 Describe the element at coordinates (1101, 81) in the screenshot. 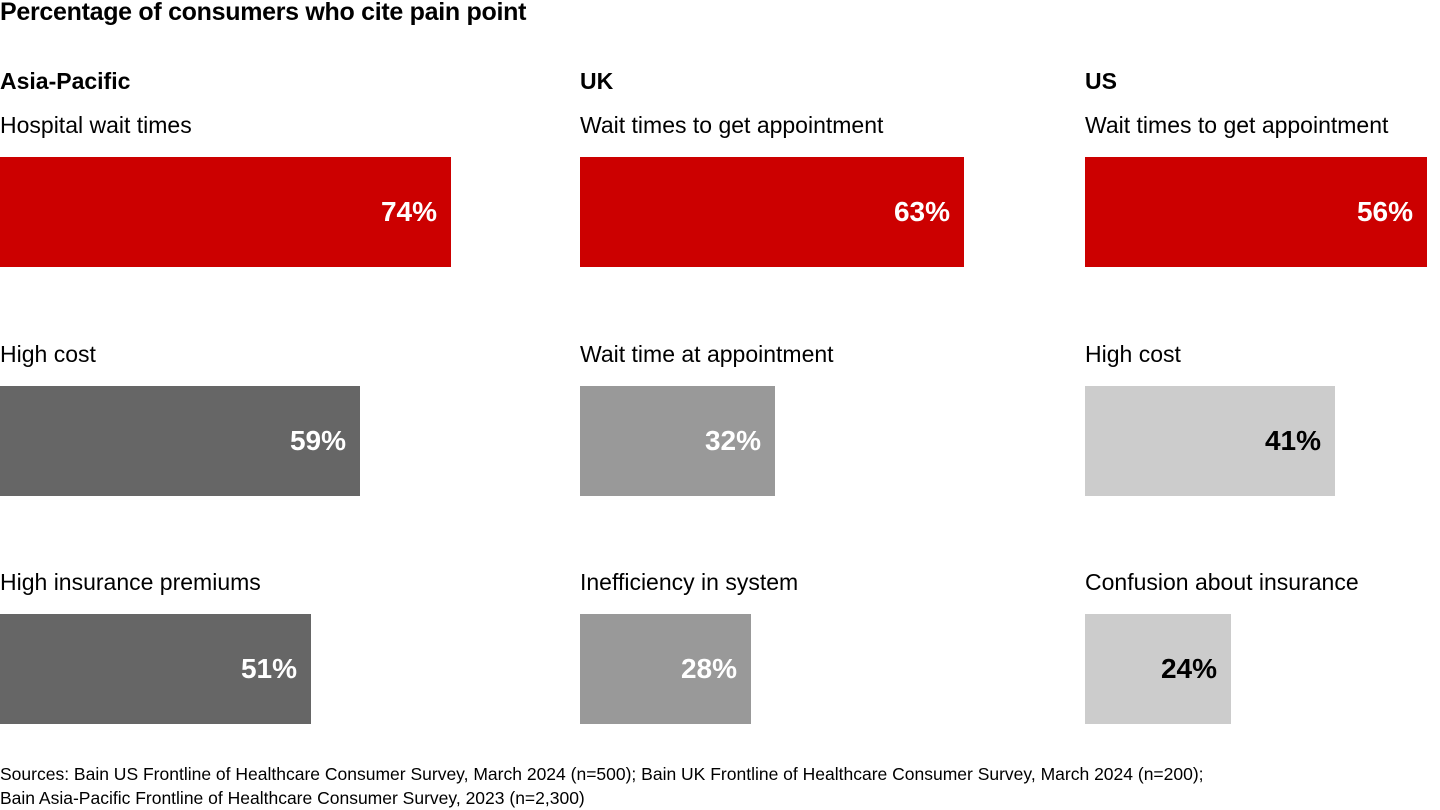

I see `panel-title: US` at that location.